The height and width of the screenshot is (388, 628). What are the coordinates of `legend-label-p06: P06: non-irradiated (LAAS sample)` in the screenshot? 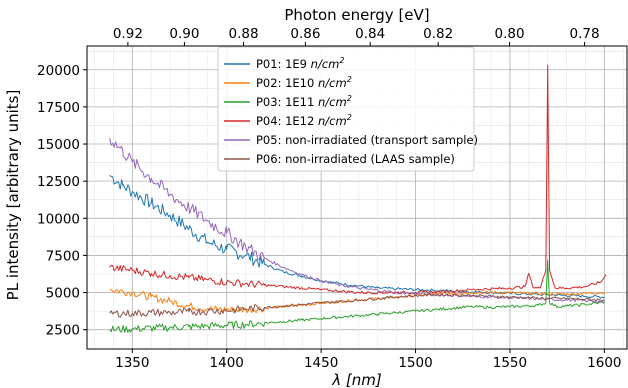 It's located at (355, 159).